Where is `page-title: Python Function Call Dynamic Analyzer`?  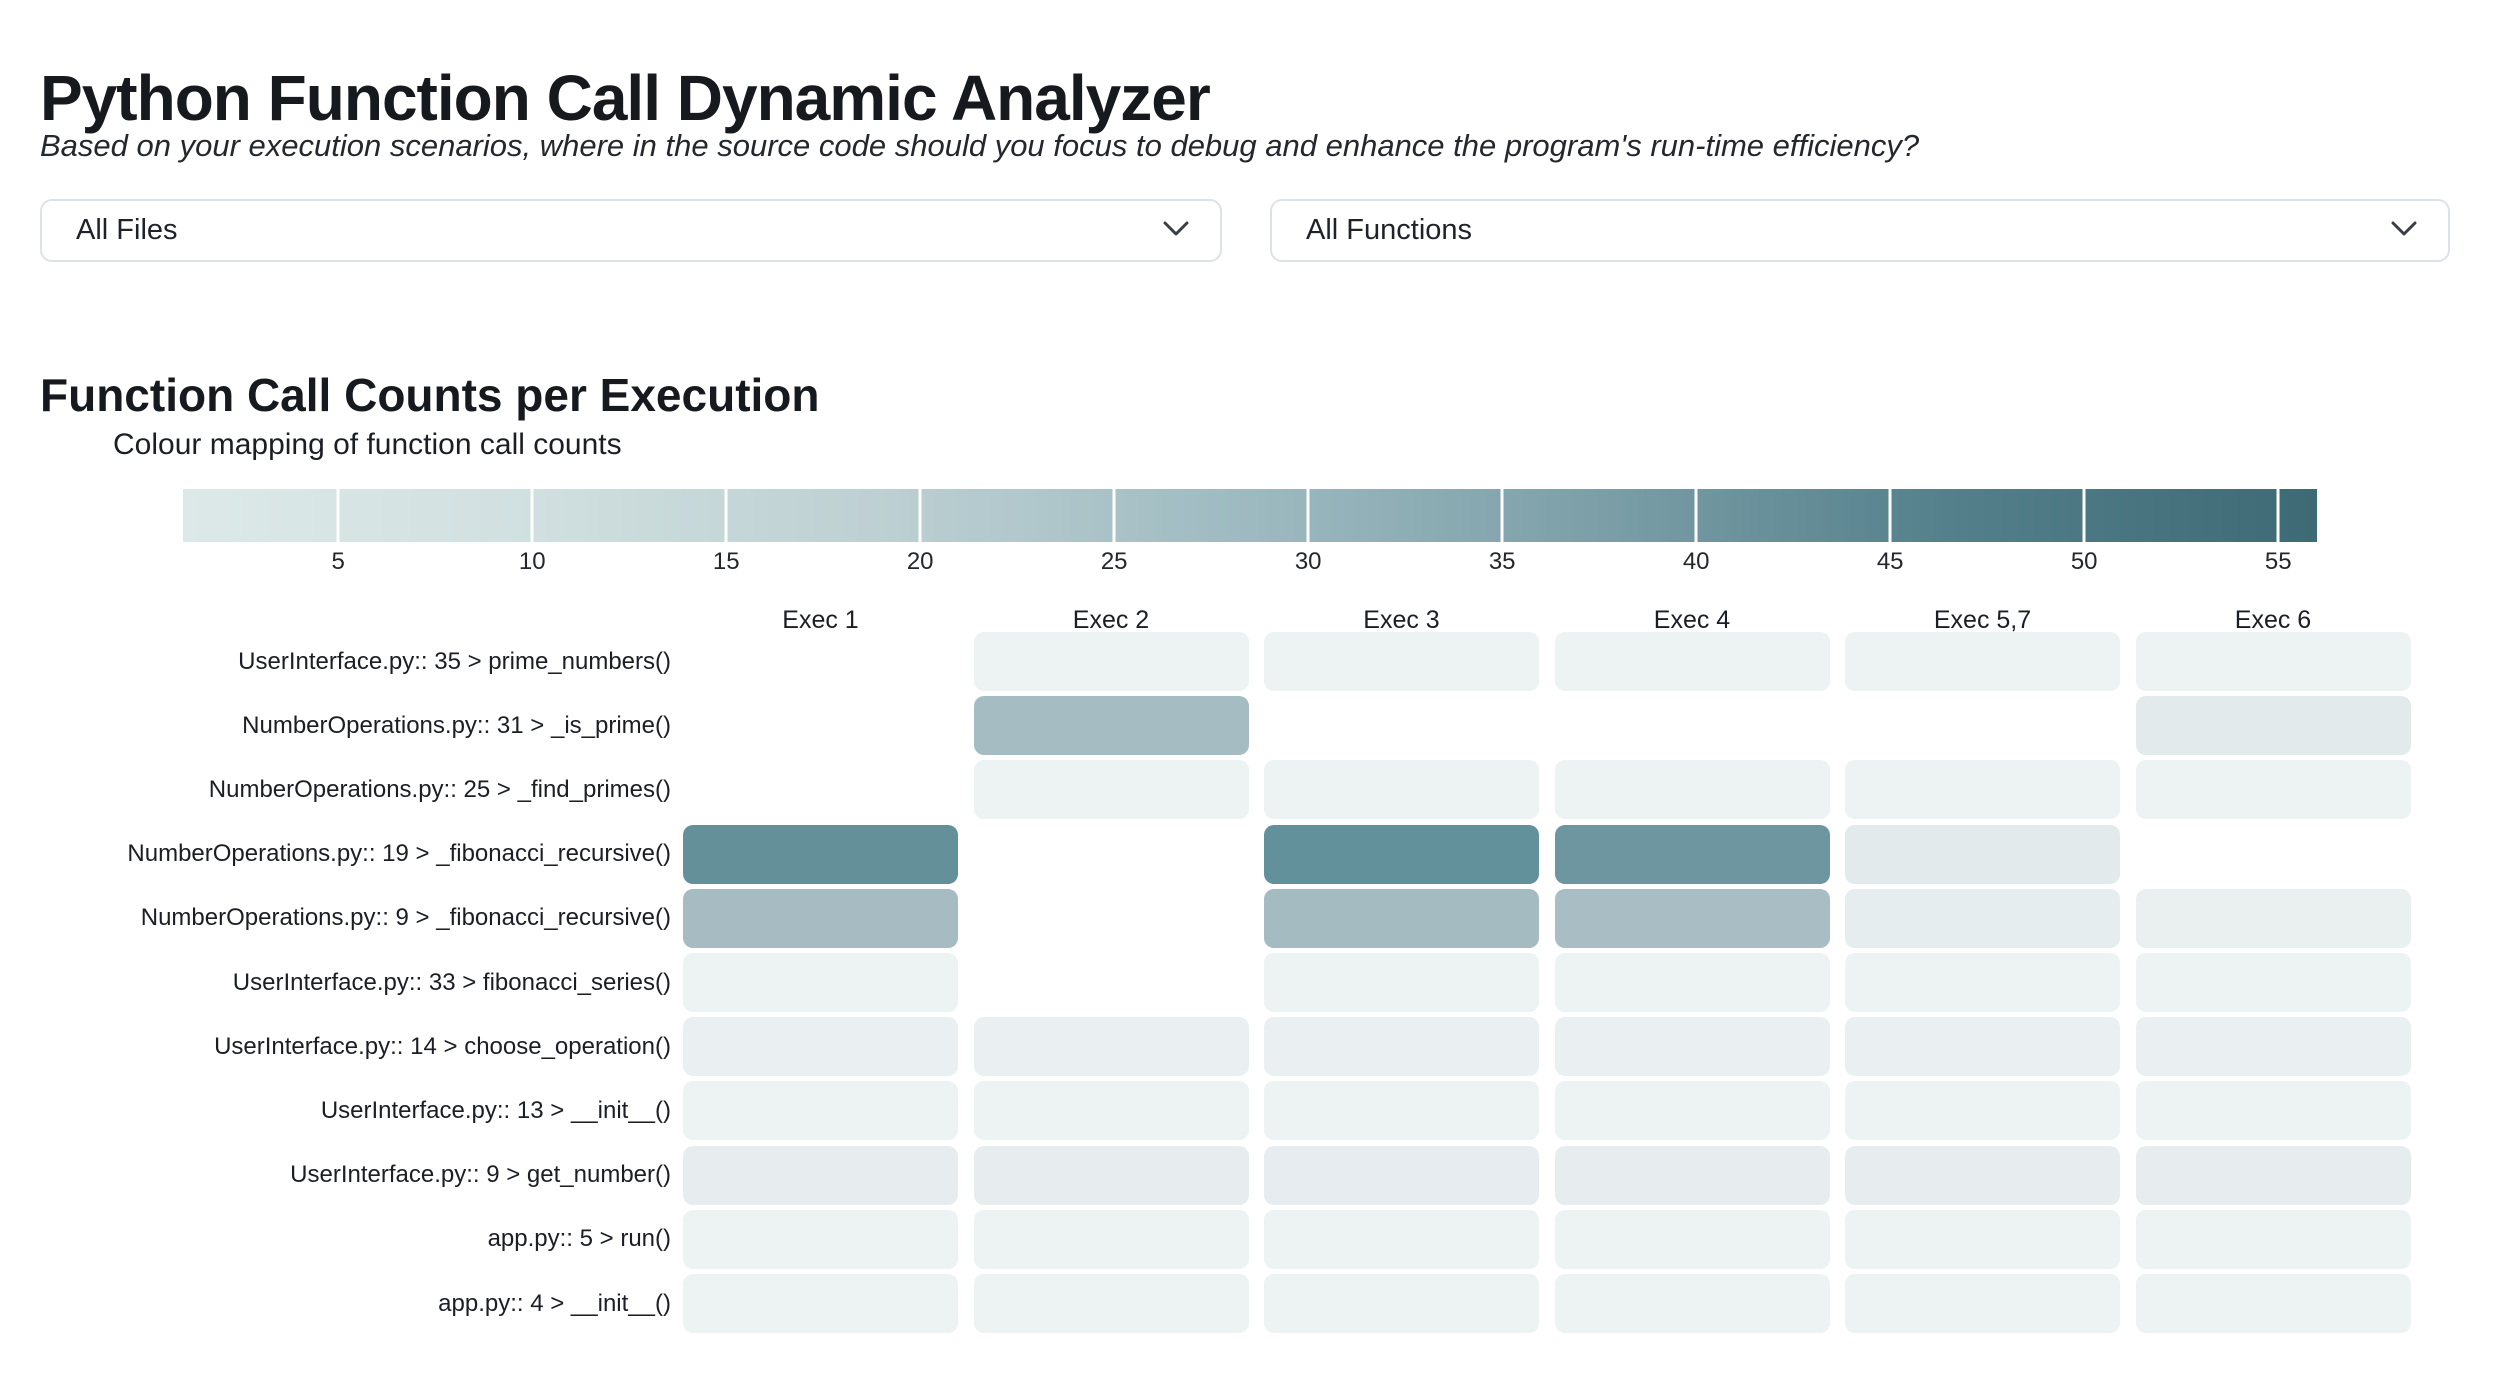 page-title: Python Function Call Dynamic Analyzer is located at coordinates (625, 97).